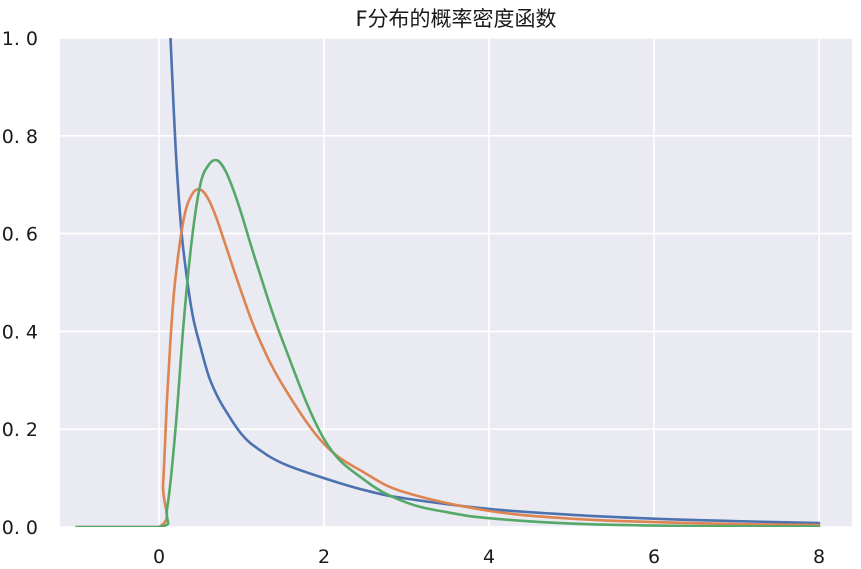  What do you see at coordinates (20, 430) in the screenshot?
I see `y-tick-label: 0. 2` at bounding box center [20, 430].